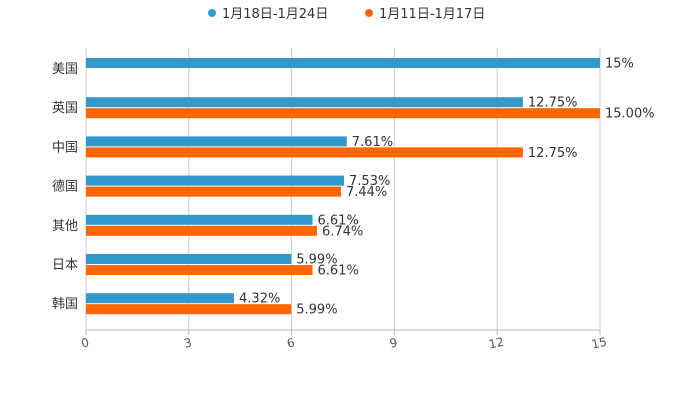 This screenshot has width=700, height=400. What do you see at coordinates (366, 192) in the screenshot?
I see `value-label-series-2: 7.44%` at bounding box center [366, 192].